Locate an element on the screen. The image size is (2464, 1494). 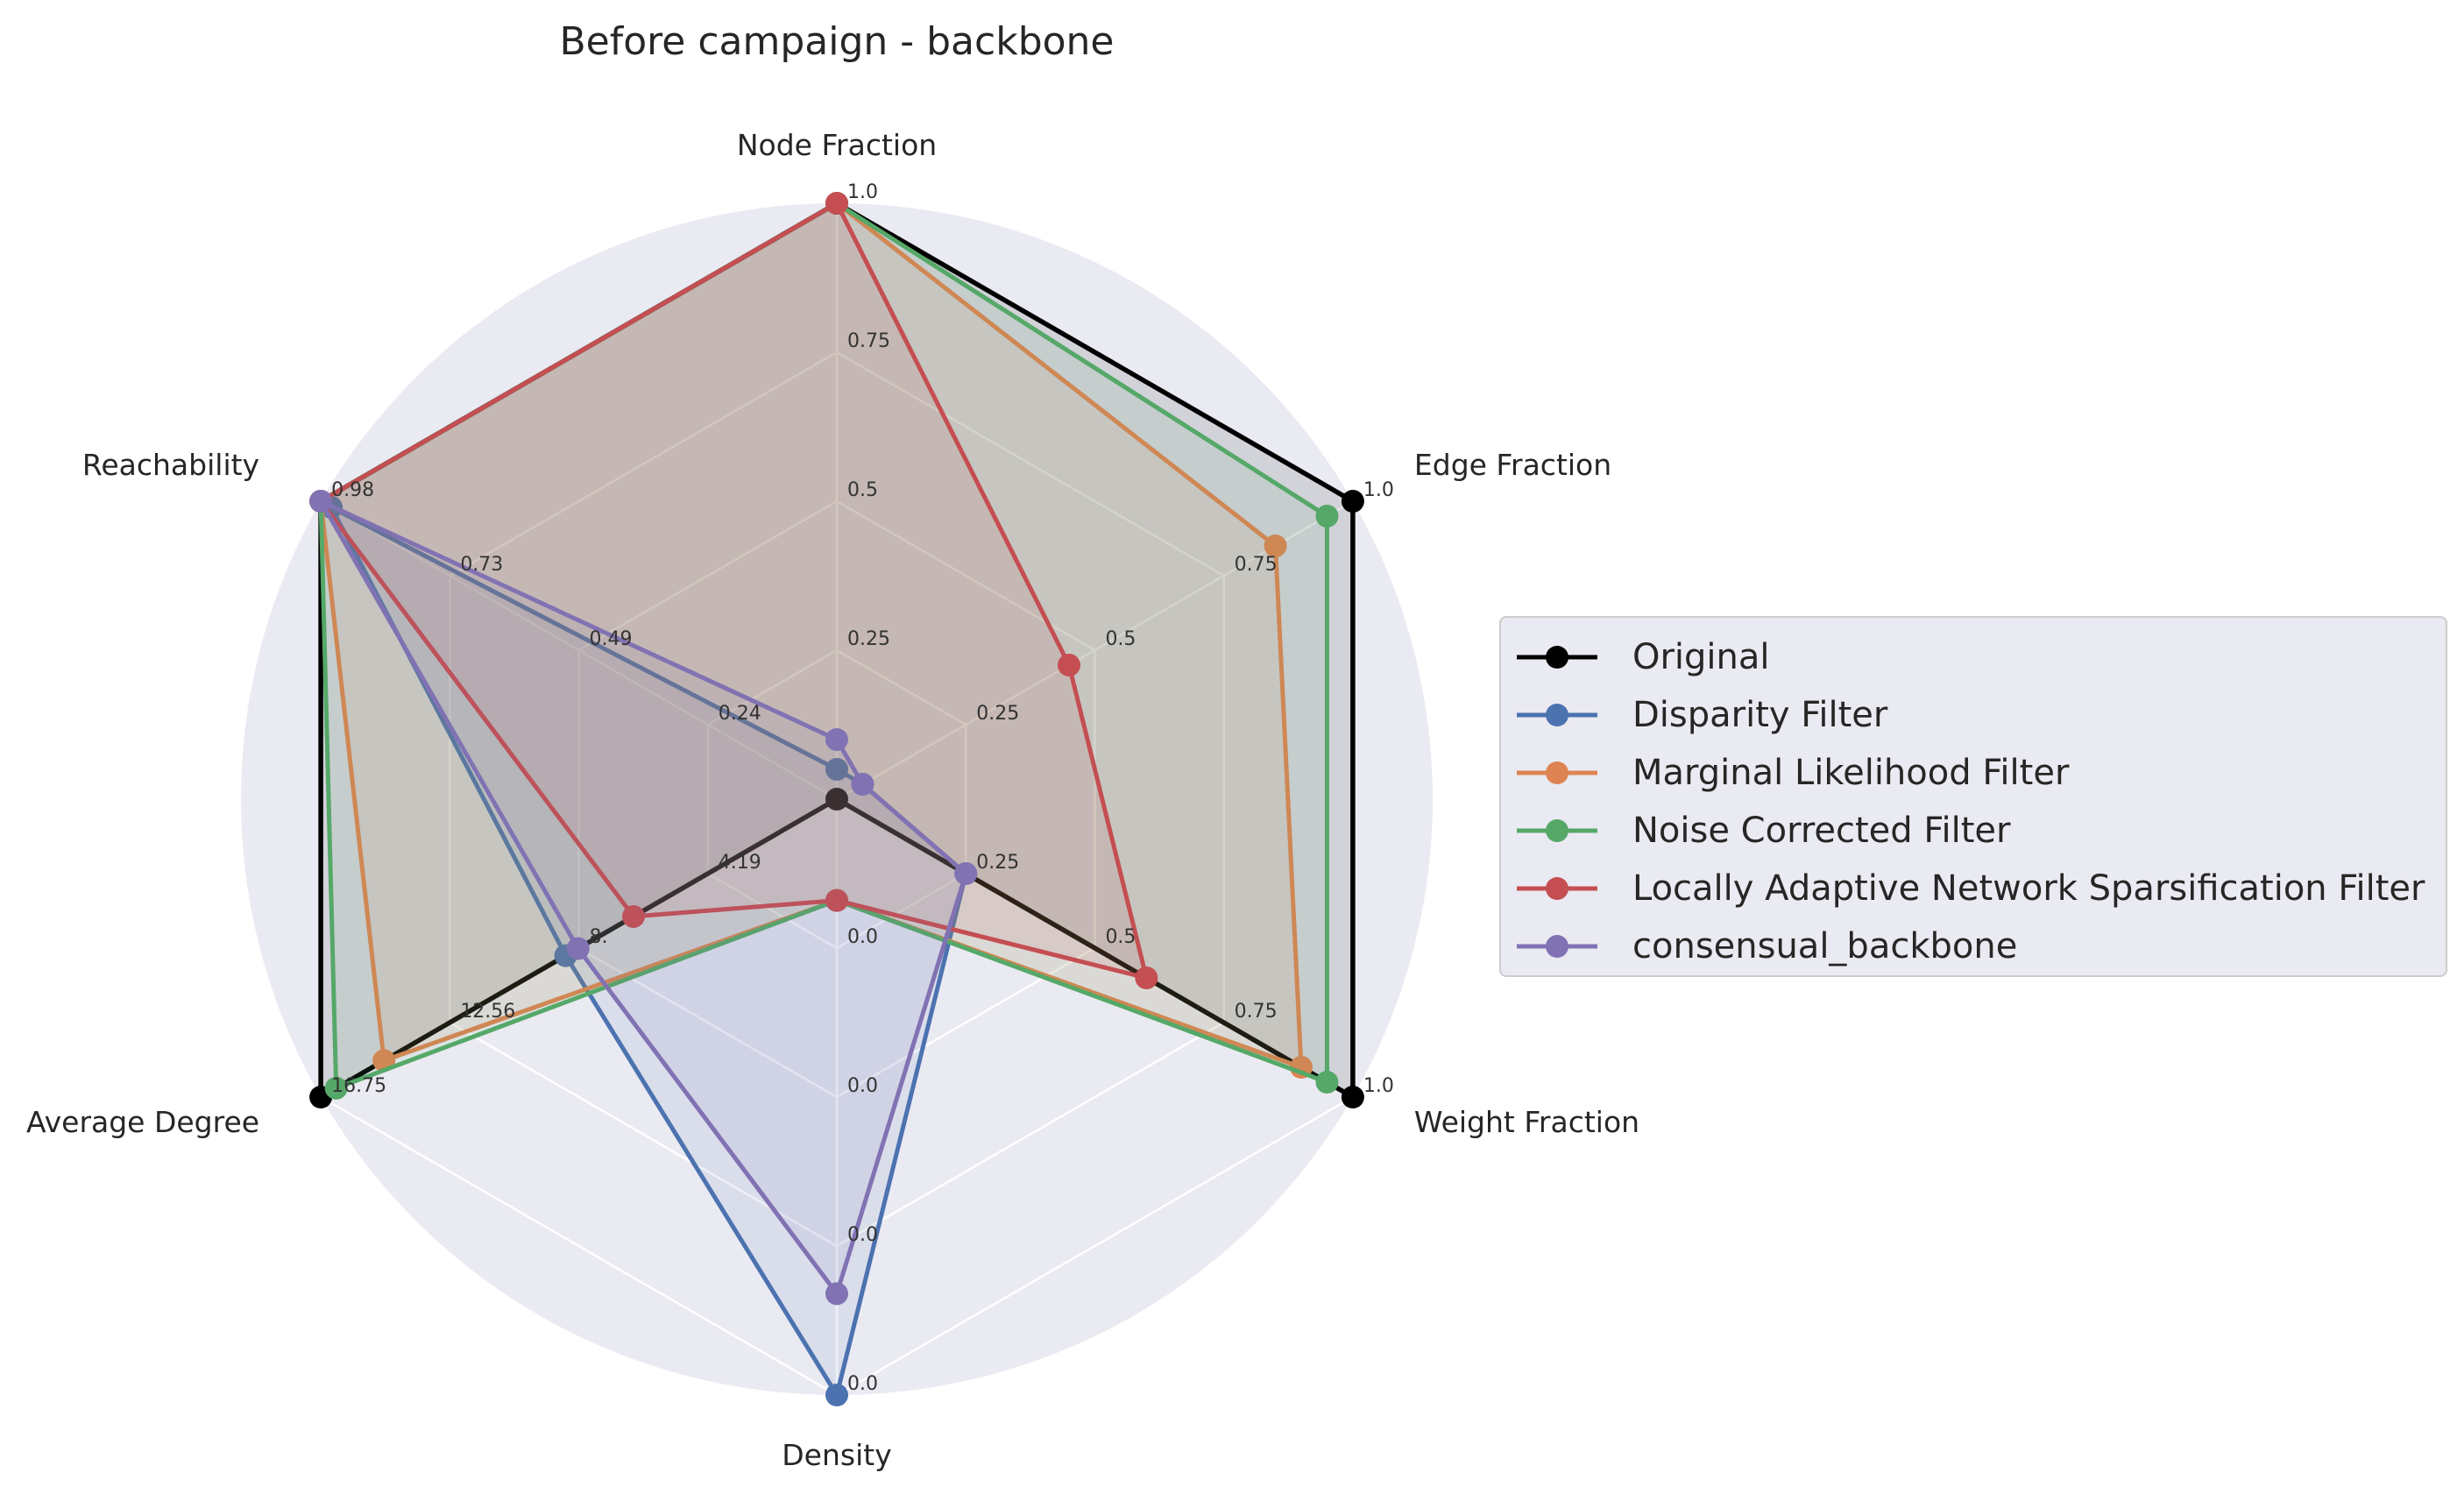
axis-label: Node Fraction is located at coordinates (837, 145).